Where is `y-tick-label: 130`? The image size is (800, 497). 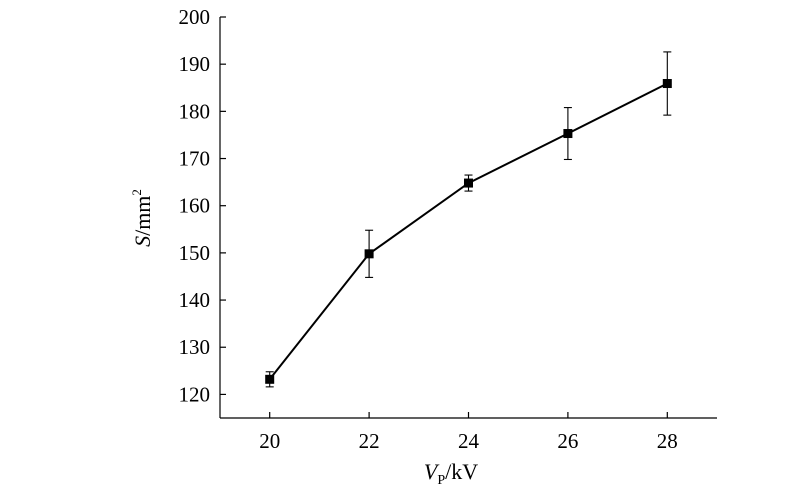
y-tick-label: 130 is located at coordinates (195, 347).